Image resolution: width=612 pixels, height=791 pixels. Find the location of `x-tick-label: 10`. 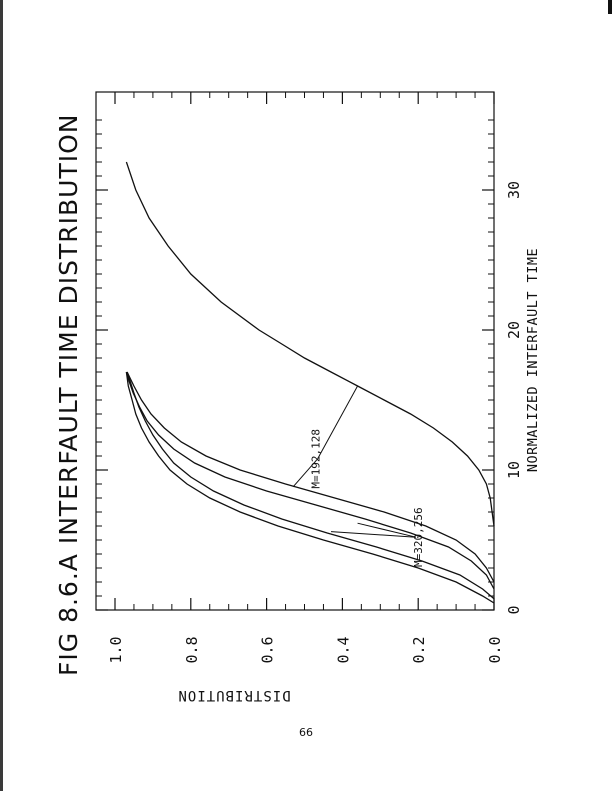

x-tick-label: 10 is located at coordinates (514, 470).